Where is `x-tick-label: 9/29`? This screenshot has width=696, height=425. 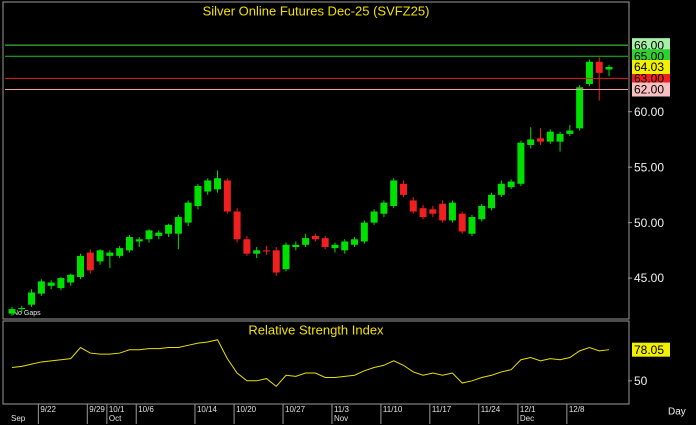 x-tick-label: 9/29 is located at coordinates (97, 409).